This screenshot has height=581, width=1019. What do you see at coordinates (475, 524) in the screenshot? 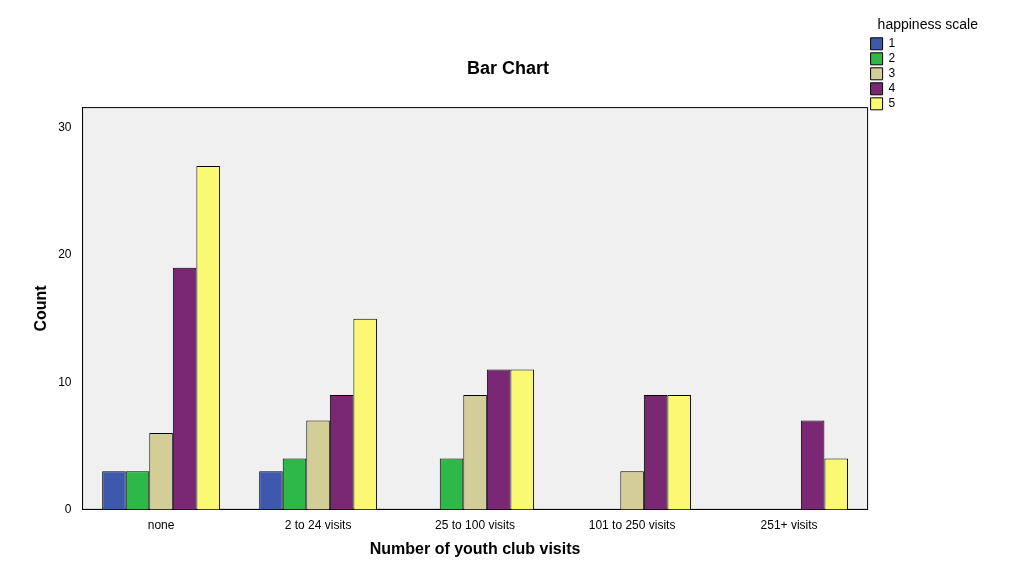
I see `x-tick-label: 25 to 100 visits` at bounding box center [475, 524].